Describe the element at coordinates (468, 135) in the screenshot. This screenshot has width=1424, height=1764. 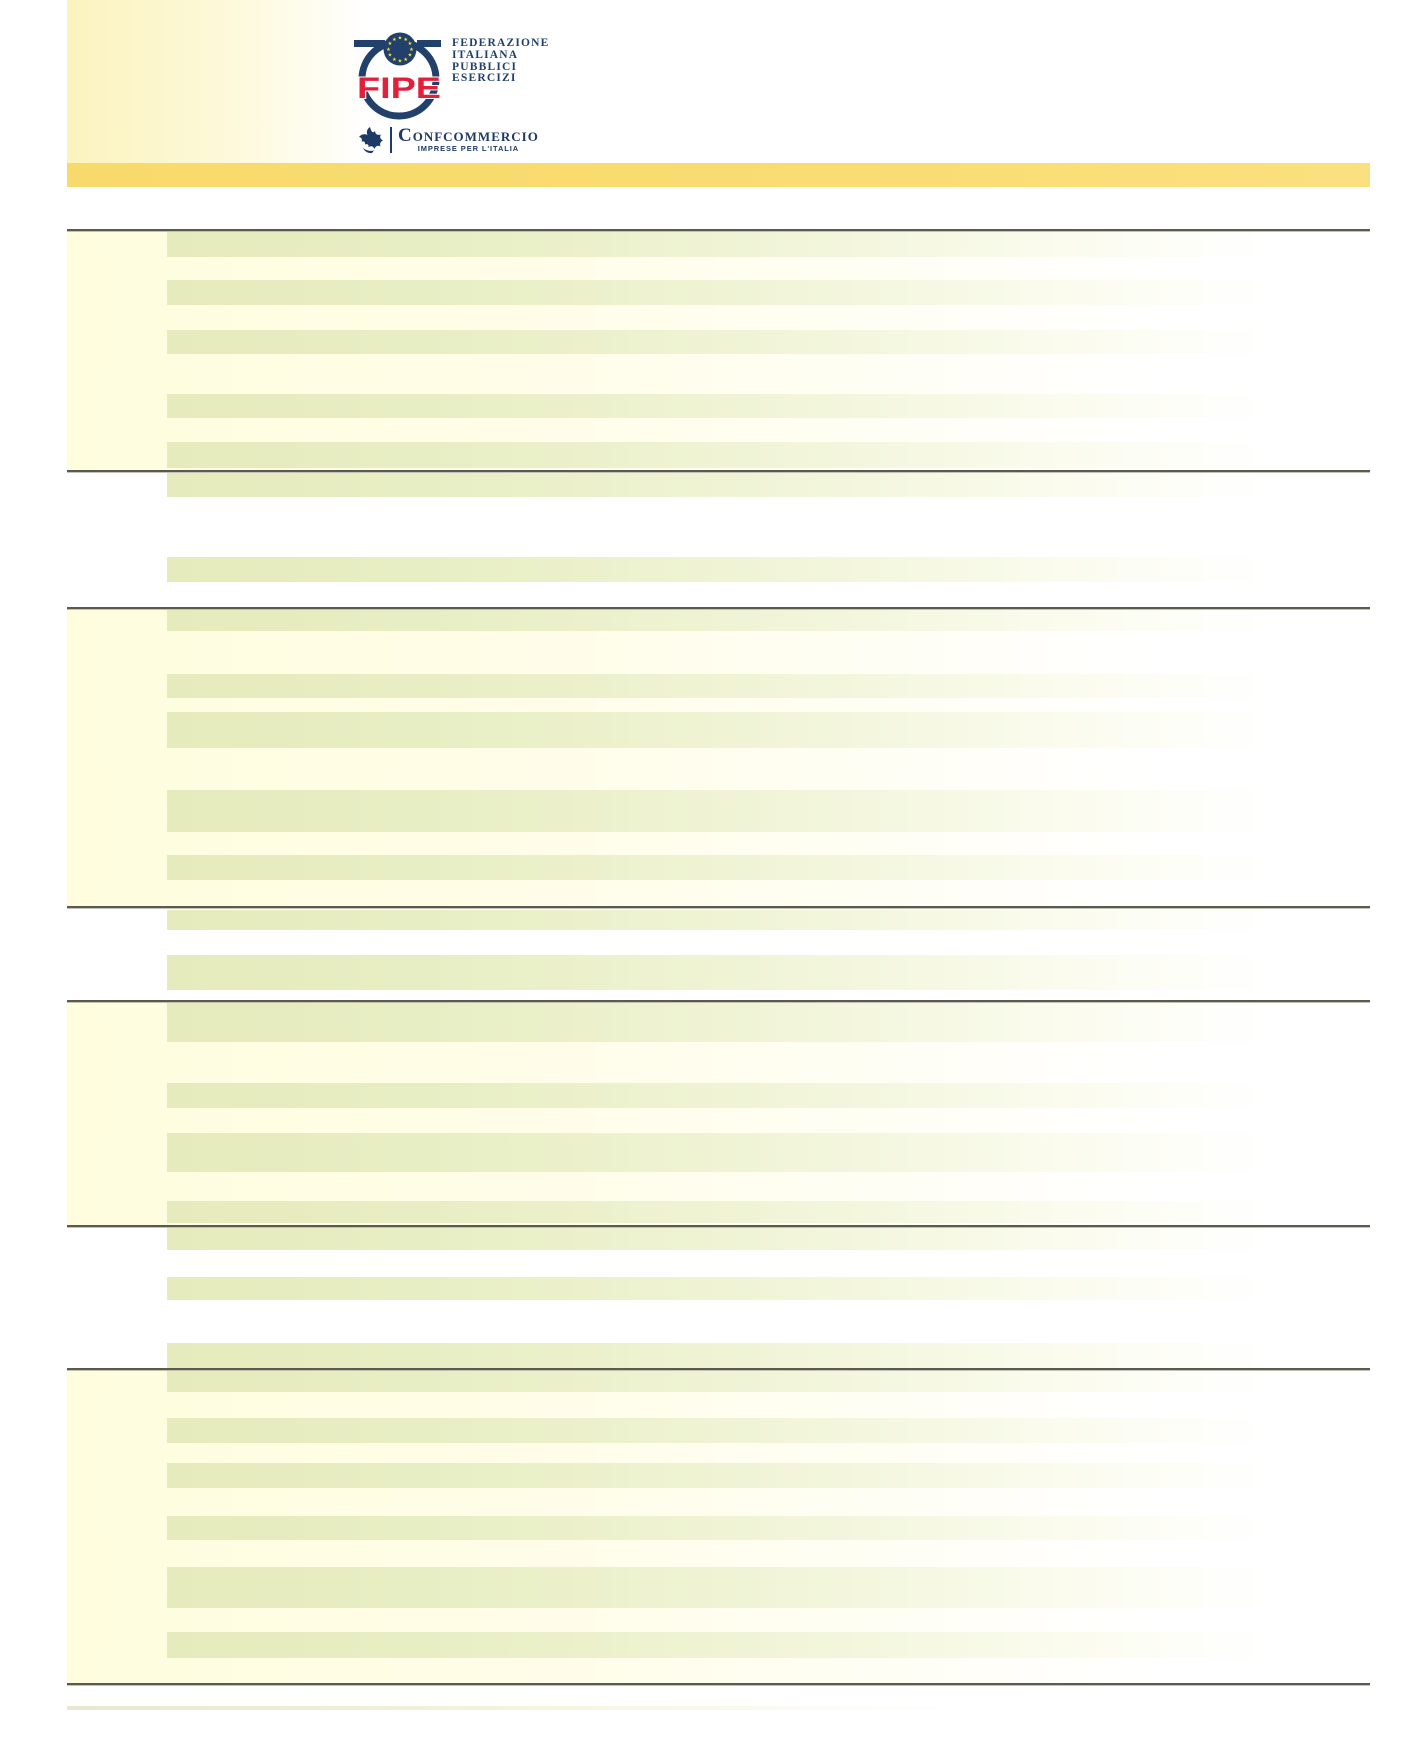
I see `confcommercio-wordmark: Confcommercio` at that location.